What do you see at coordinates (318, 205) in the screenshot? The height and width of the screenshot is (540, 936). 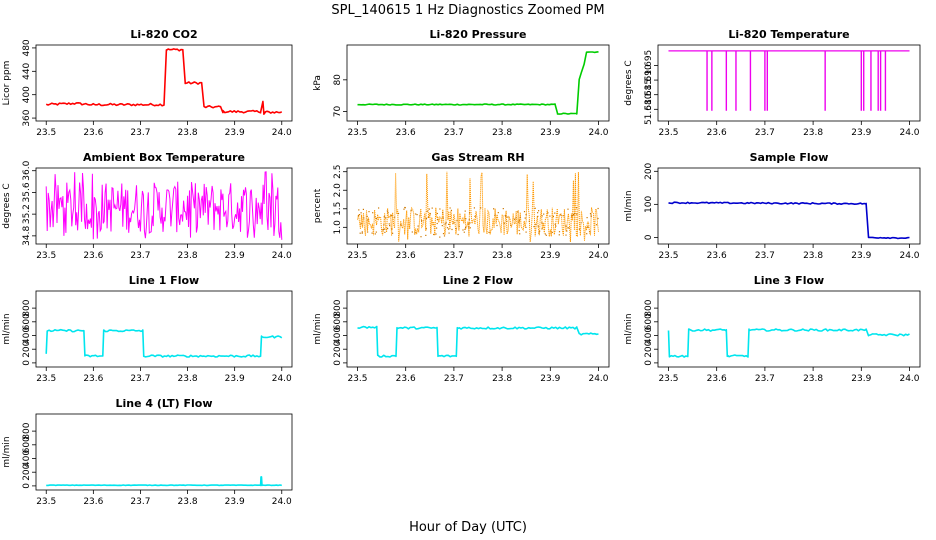 I see `y-axis-label: percent` at bounding box center [318, 205].